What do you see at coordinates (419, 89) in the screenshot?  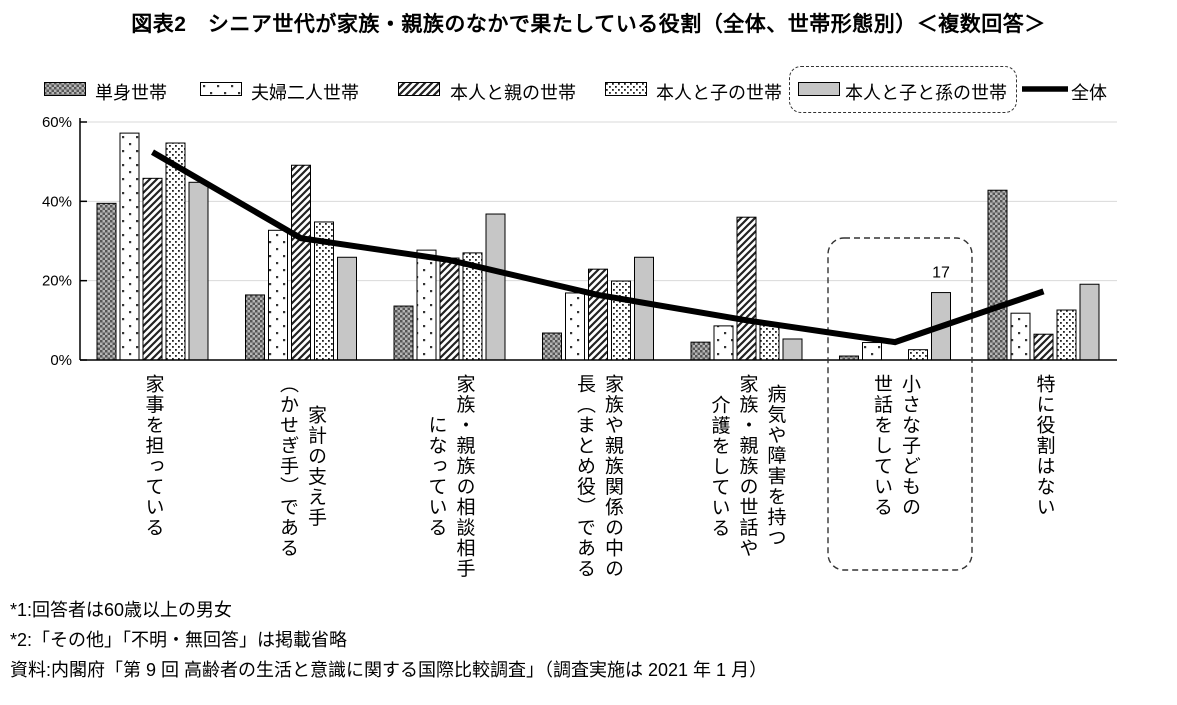 I see `legend-swatch-本人と親の世帯` at bounding box center [419, 89].